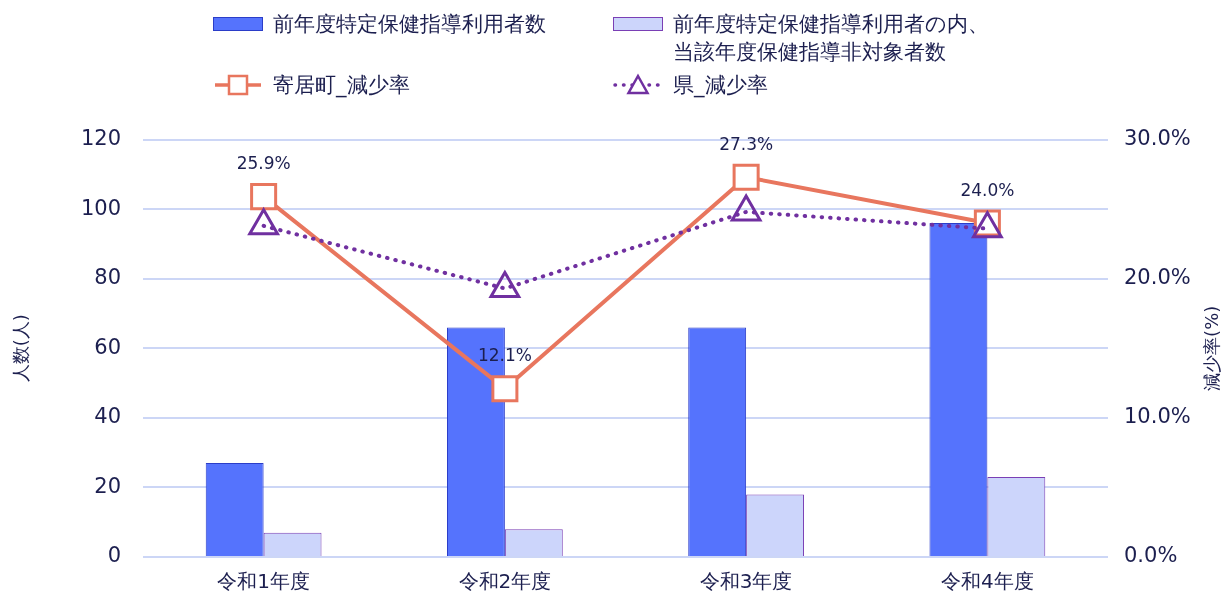 This screenshot has height=596, width=1224. Describe the element at coordinates (263, 163) in the screenshot. I see `data-label: 25.9%` at that location.